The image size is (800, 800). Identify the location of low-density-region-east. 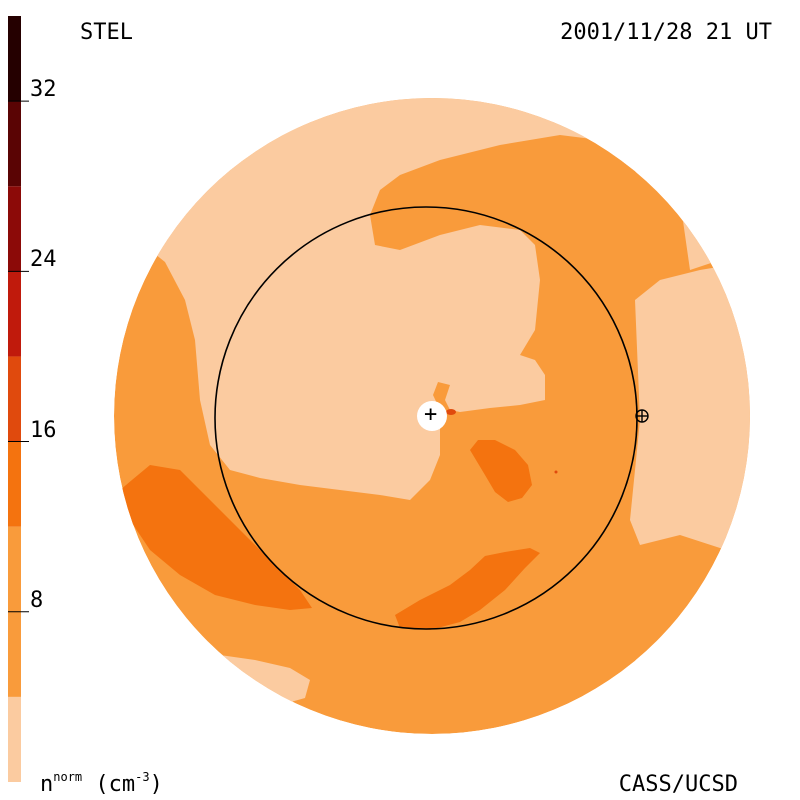
(690, 410).